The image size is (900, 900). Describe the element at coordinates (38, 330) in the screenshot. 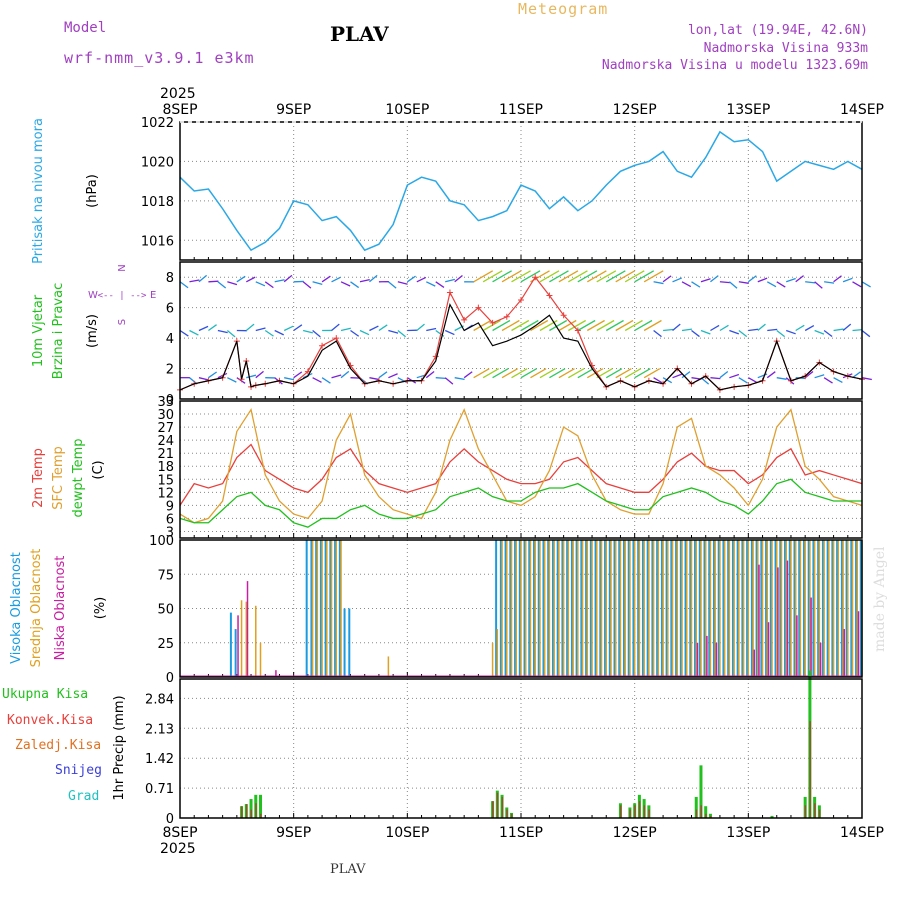

I see `wind-ylabel-main: 10m Vjetar` at that location.